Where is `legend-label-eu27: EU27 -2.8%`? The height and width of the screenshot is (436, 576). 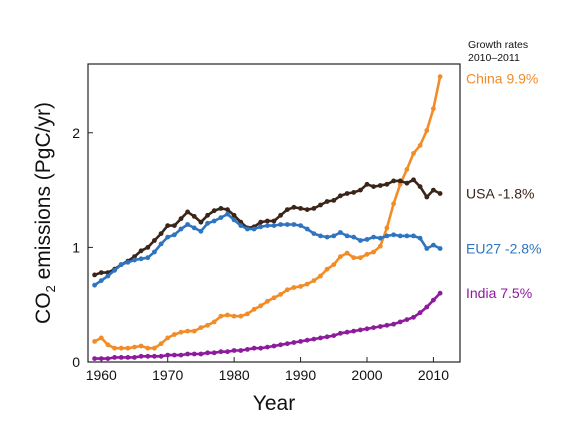 legend-label-eu27: EU27 -2.8% is located at coordinates (503, 249).